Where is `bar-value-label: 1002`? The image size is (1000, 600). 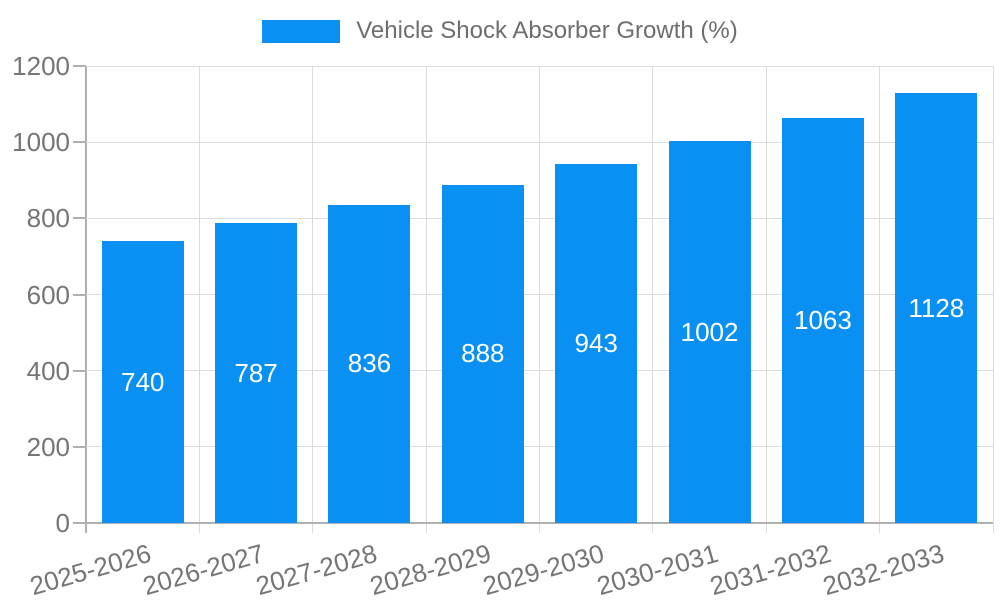 bar-value-label: 1002 is located at coordinates (709, 331).